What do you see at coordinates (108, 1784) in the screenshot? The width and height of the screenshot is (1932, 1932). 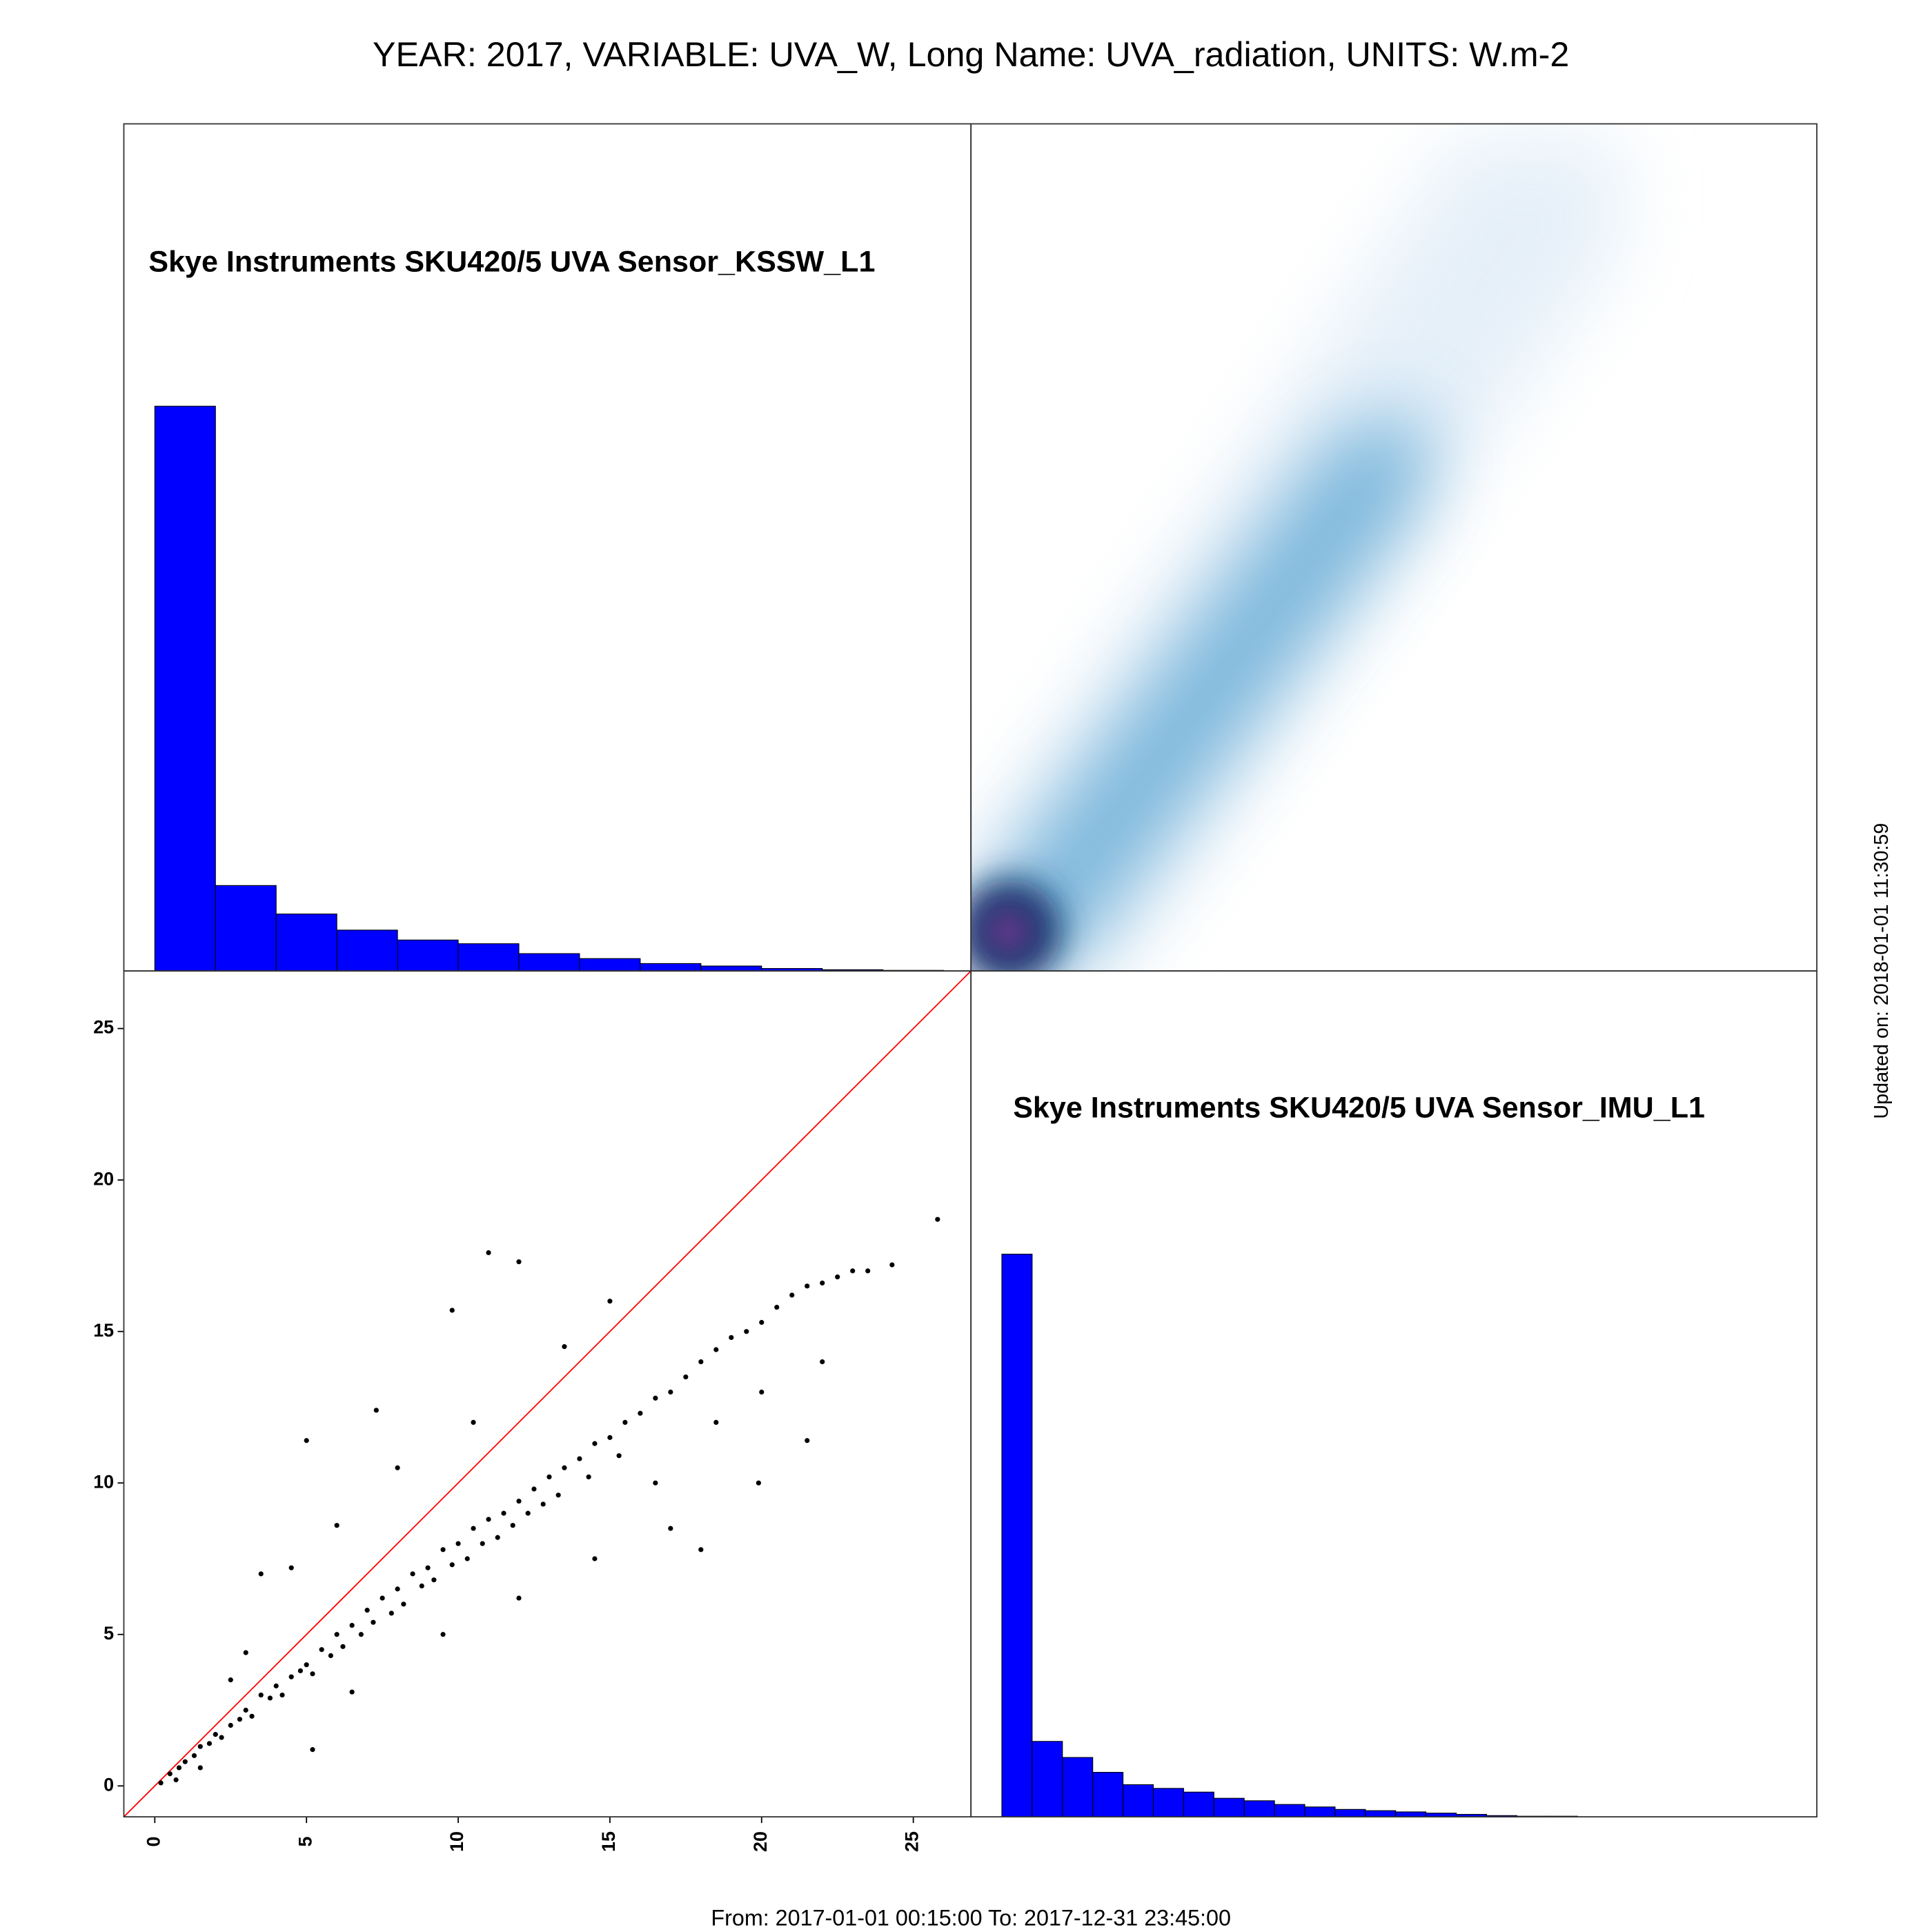 I see `y-tick-label: 0` at bounding box center [108, 1784].